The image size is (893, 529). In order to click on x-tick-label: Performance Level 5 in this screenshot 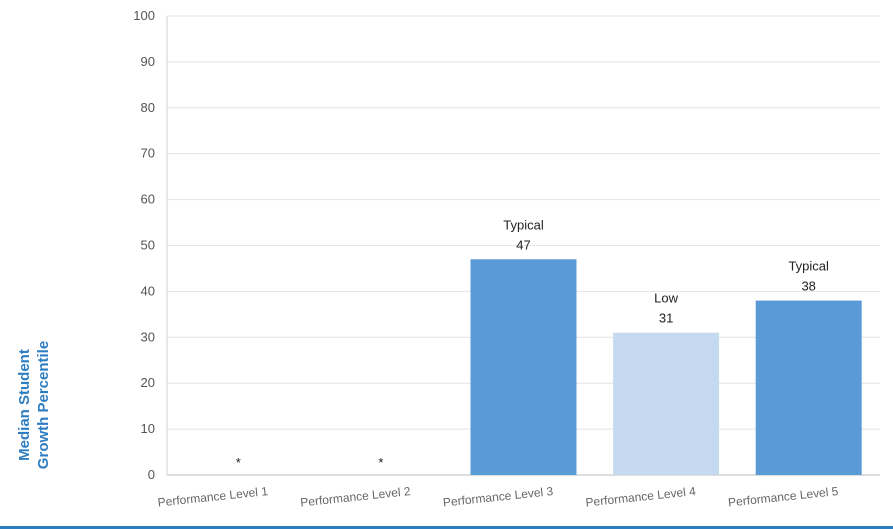, I will do `click(783, 497)`.